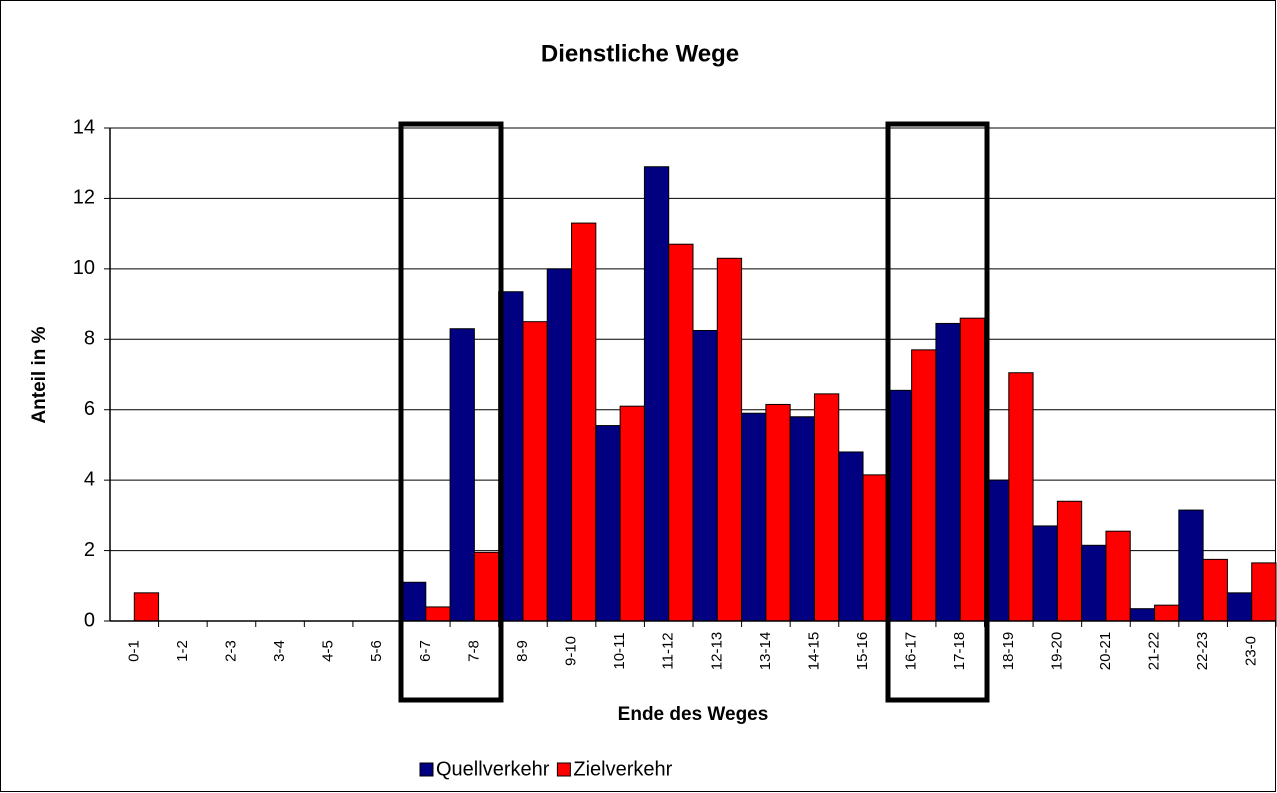  What do you see at coordinates (84, 198) in the screenshot?
I see `y-tick-label: 12` at bounding box center [84, 198].